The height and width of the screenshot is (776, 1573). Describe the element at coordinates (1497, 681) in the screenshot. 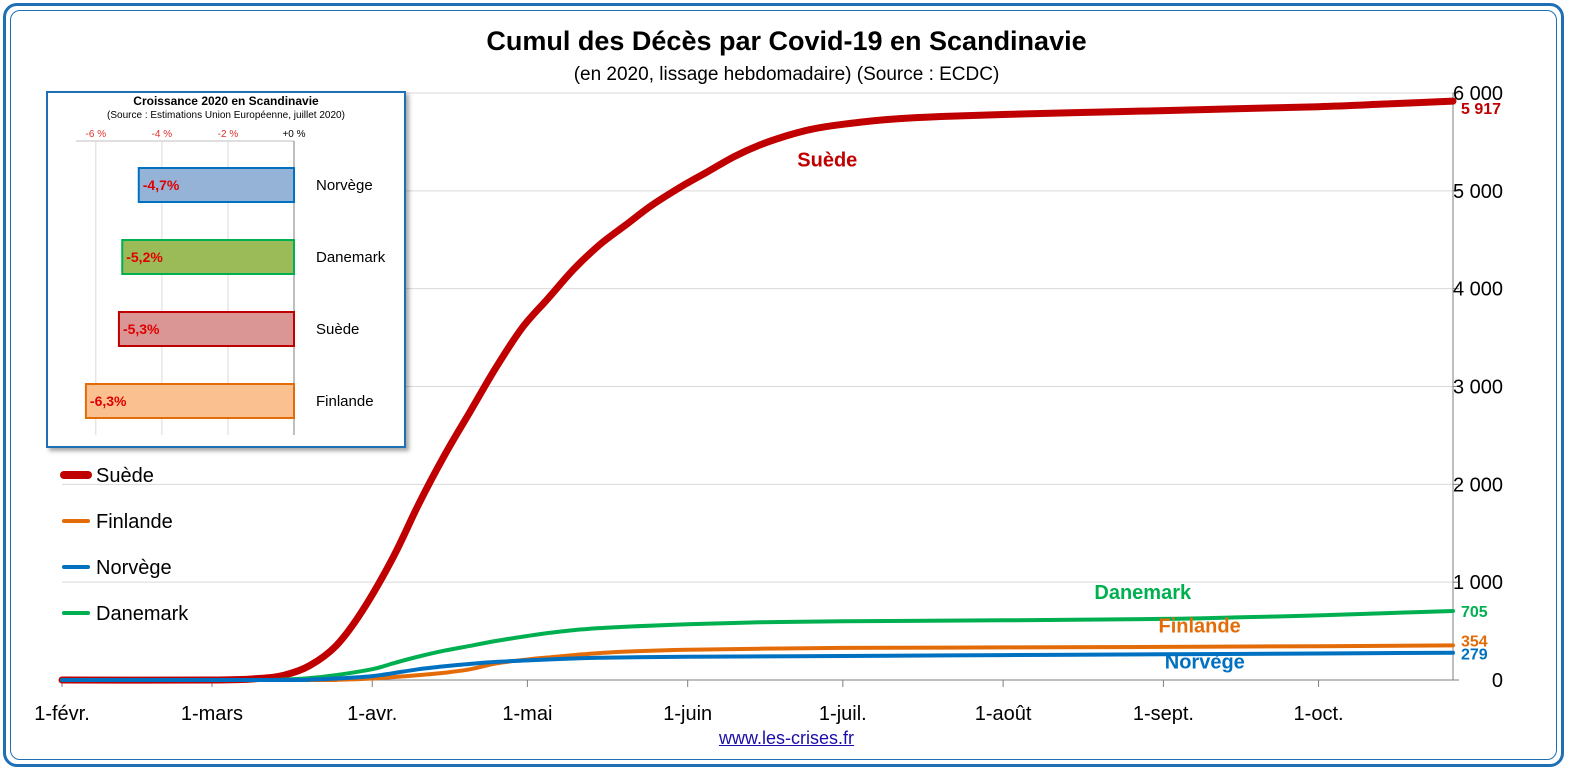

I see `y-tick-label: 0` at that location.